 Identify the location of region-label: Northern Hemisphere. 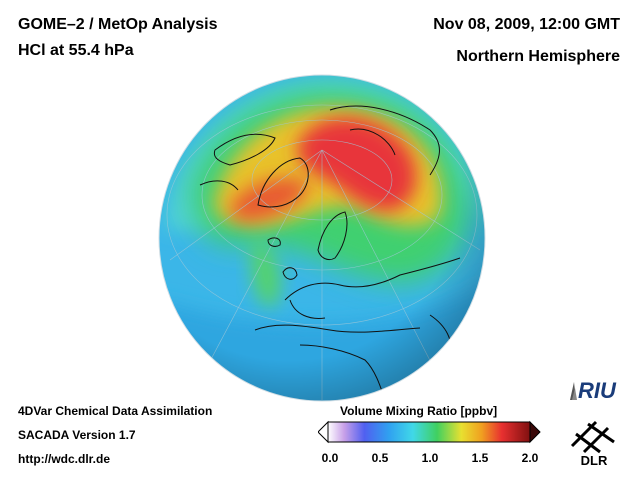
(538, 56).